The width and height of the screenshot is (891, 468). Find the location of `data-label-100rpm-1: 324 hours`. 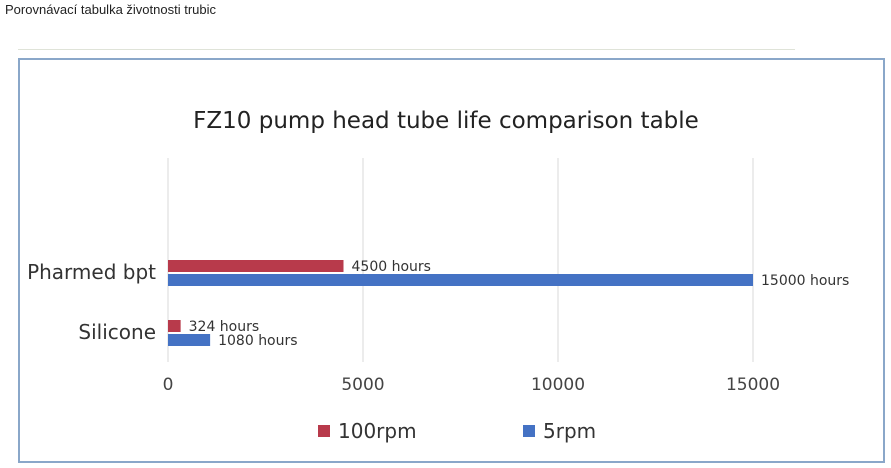

data-label-100rpm-1: 324 hours is located at coordinates (224, 327).